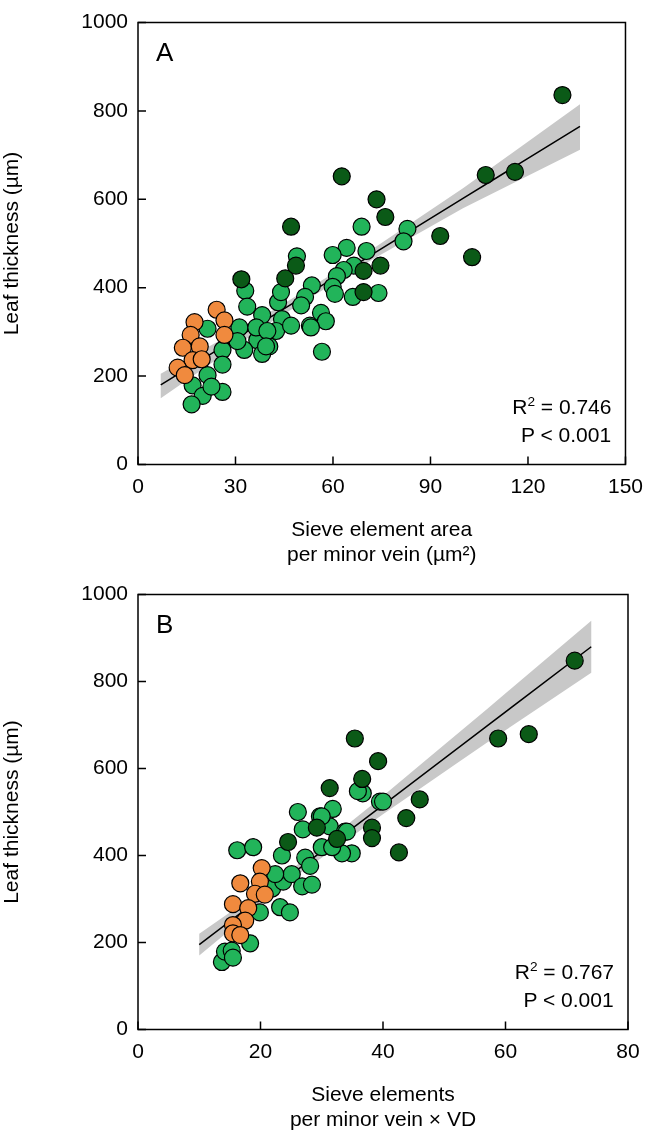 The image size is (653, 1137). I want to click on x-tick-label: 40, so click(383, 1050).